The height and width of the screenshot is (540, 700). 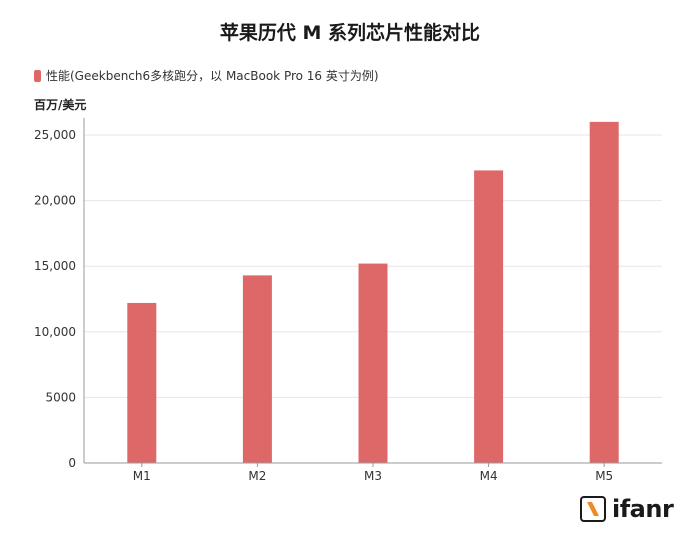 I want to click on bar-m2, so click(x=257, y=369).